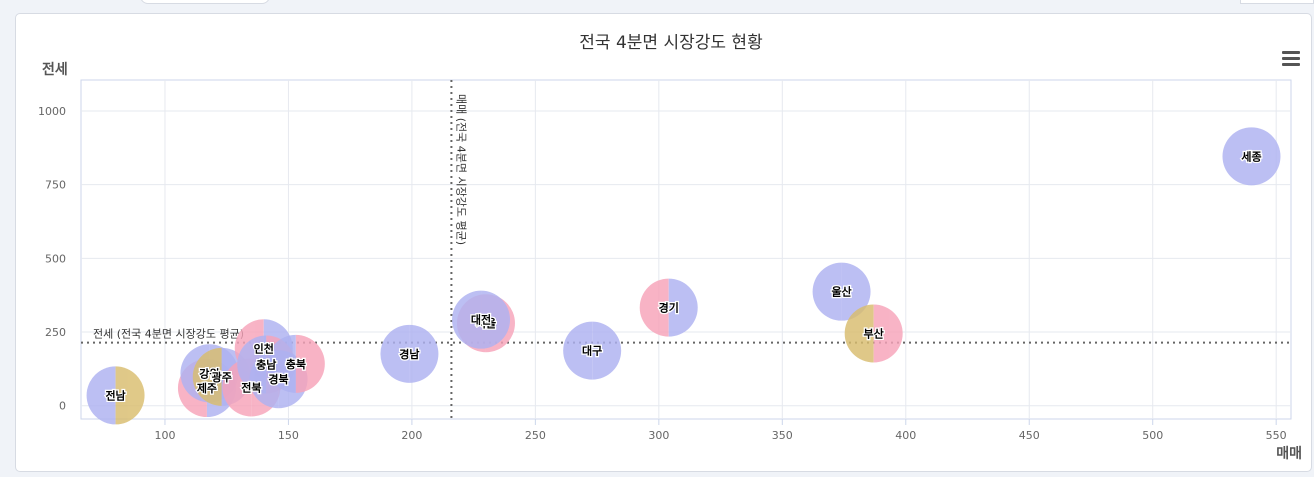 Image resolution: width=1314 pixels, height=477 pixels. Describe the element at coordinates (55, 258) in the screenshot. I see `y-tick-label: 500` at that location.